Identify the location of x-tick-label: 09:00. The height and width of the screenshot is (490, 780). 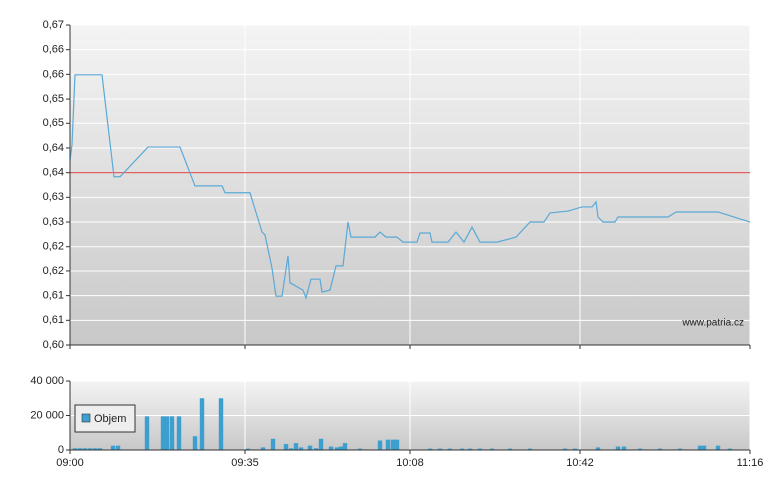
(70, 463).